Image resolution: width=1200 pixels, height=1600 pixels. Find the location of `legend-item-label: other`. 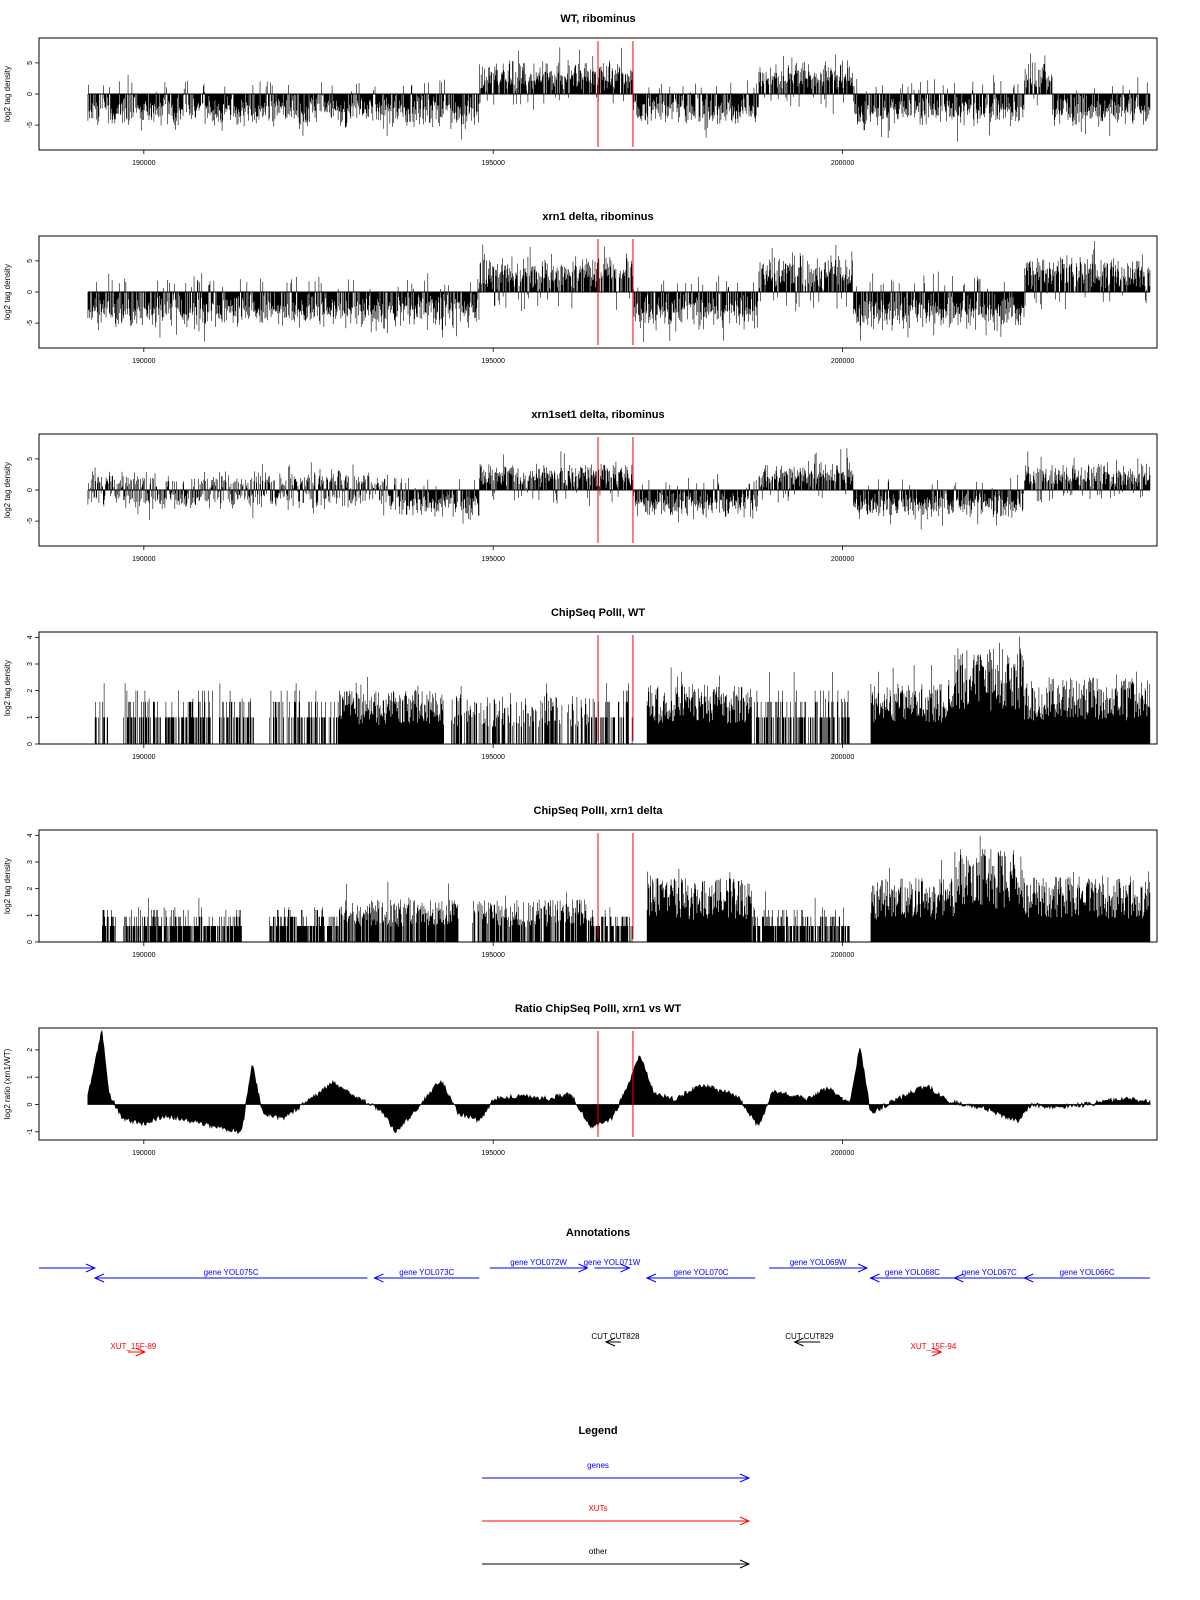

legend-item-label: other is located at coordinates (598, 1551).